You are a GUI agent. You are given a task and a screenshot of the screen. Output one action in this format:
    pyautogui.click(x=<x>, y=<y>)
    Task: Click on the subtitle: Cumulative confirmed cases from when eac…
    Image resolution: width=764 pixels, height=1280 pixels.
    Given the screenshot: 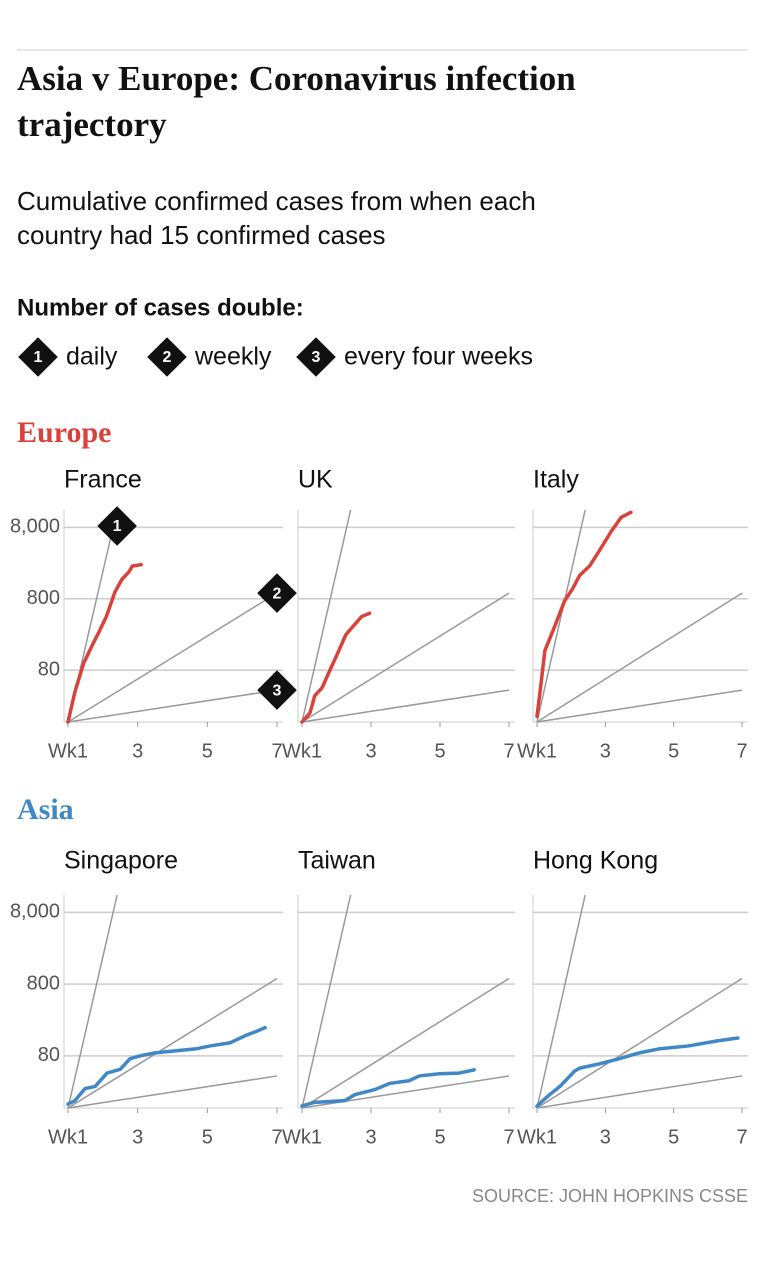 What is the action you would take?
    pyautogui.click(x=276, y=201)
    